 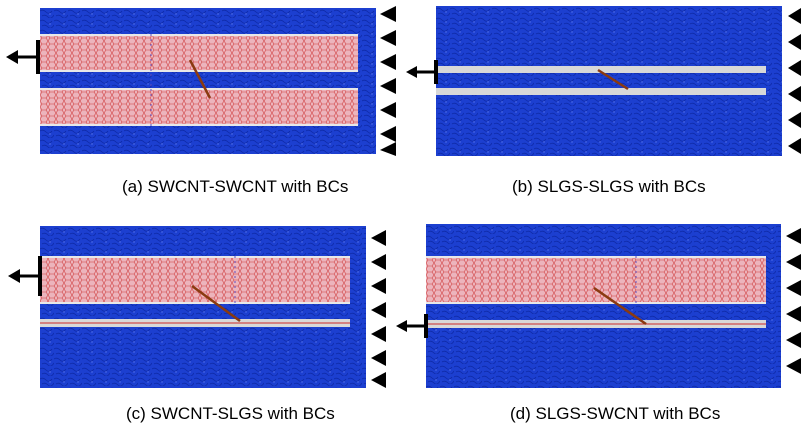 What do you see at coordinates (25, 276) in the screenshot?
I see `load-arrow-c` at bounding box center [25, 276].